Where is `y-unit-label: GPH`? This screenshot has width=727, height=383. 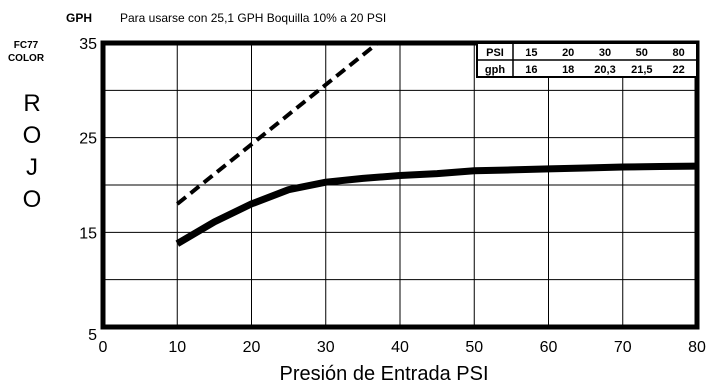 y-unit-label: GPH is located at coordinates (79, 18).